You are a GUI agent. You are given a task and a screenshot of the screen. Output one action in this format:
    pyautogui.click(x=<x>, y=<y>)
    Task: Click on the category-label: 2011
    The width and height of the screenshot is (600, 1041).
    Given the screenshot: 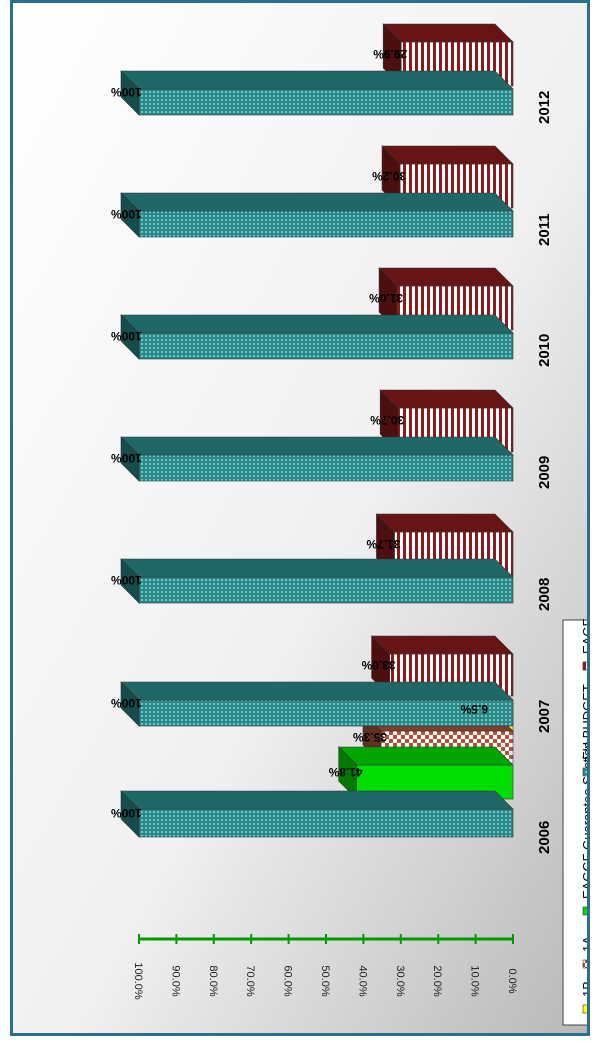 What is the action you would take?
    pyautogui.click(x=544, y=229)
    